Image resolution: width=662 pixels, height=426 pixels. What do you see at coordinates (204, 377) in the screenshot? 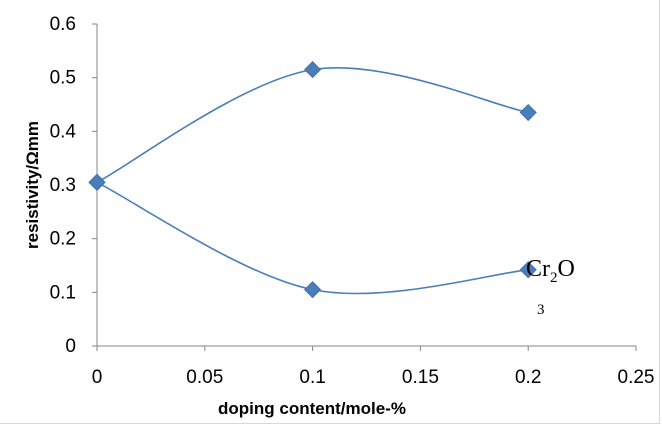
I see `x-tick-label: 0.05` at bounding box center [204, 377].